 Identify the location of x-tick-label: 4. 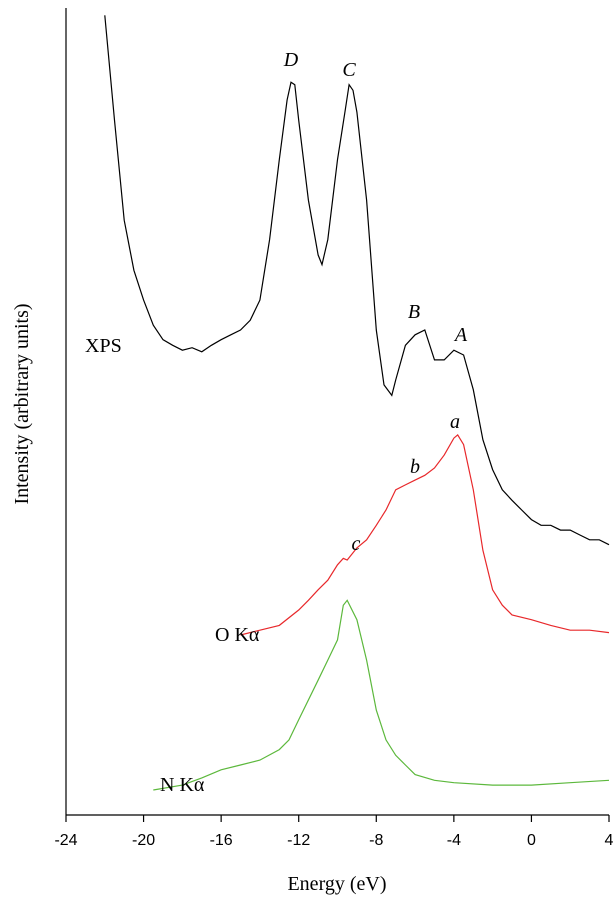
(609, 840).